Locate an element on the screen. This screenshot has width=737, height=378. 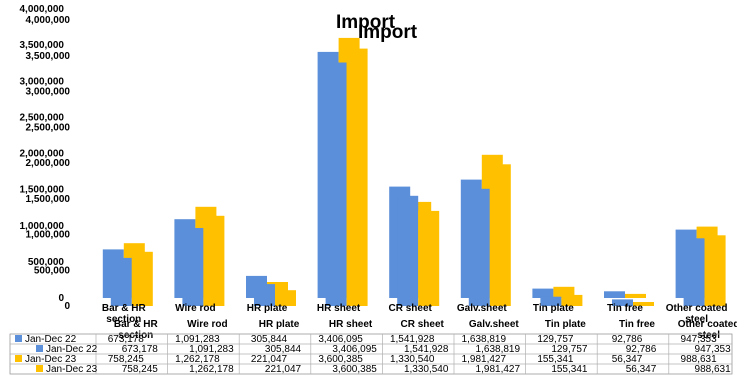
category-label-back: Tin plate is located at coordinates (553, 308).